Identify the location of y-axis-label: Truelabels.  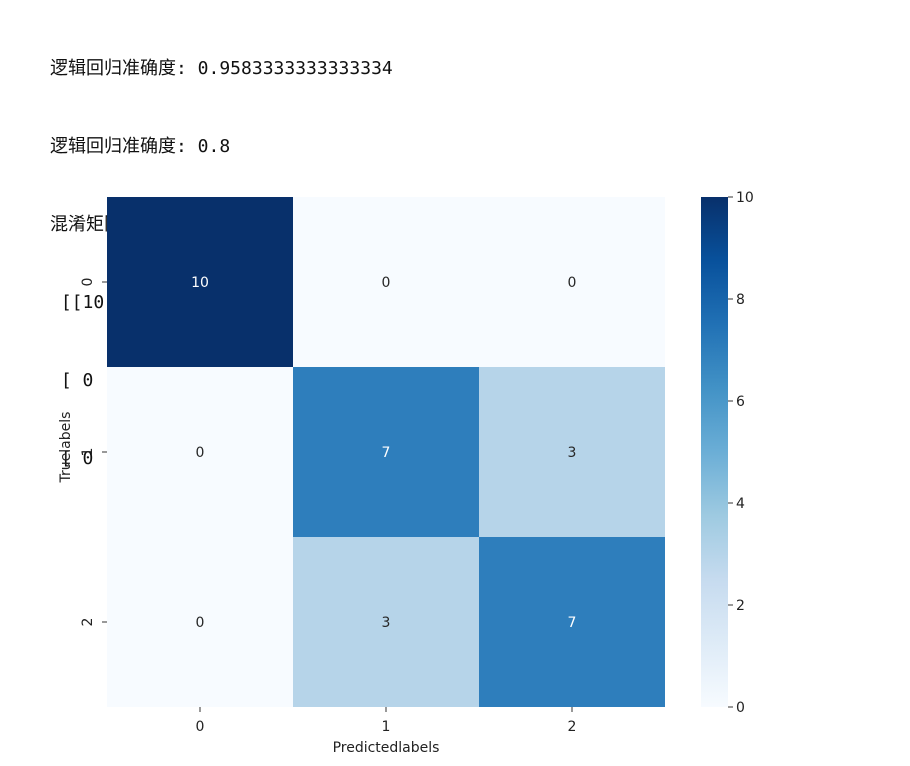
(66, 448).